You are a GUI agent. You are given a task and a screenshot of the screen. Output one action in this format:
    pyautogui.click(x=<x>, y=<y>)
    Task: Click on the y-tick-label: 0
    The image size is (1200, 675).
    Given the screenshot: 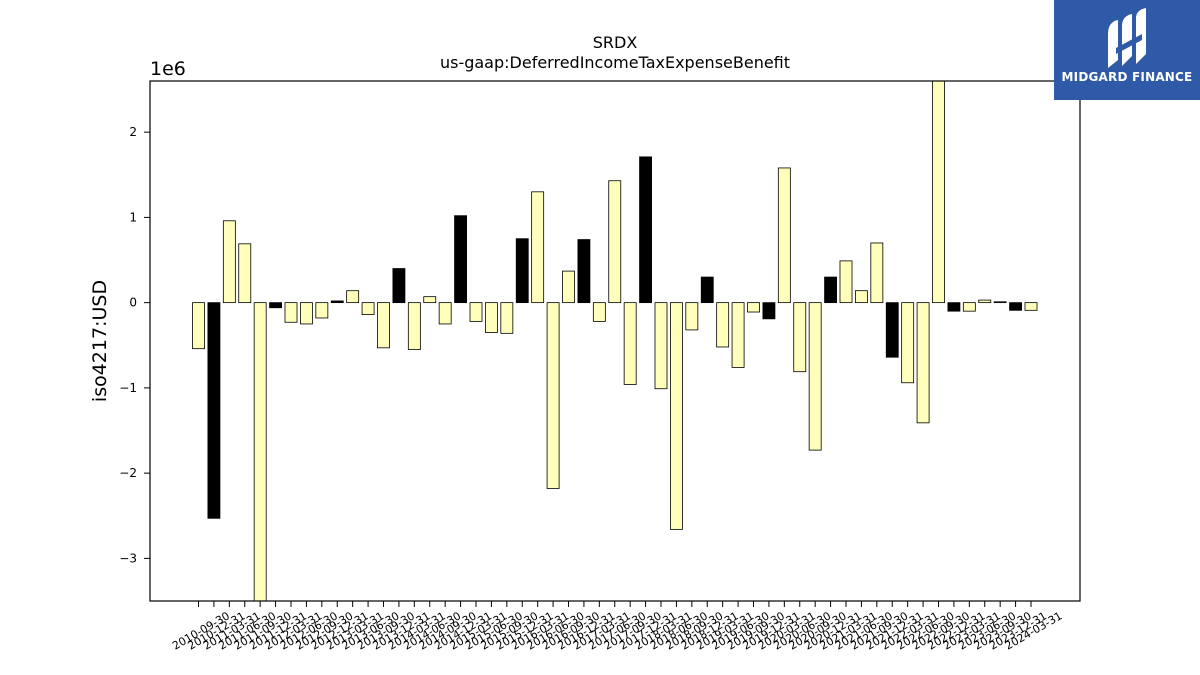 What is the action you would take?
    pyautogui.click(x=133, y=303)
    